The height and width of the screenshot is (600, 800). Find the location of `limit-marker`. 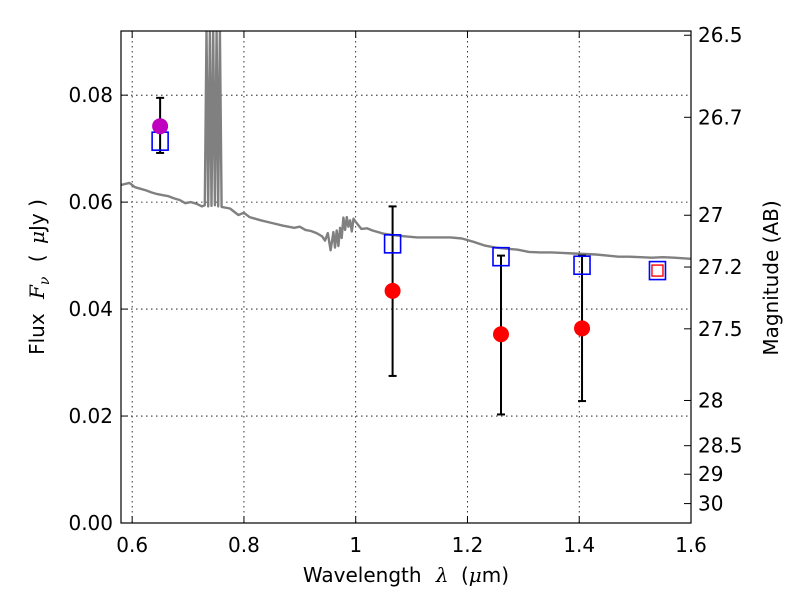

limit-marker is located at coordinates (657, 270).